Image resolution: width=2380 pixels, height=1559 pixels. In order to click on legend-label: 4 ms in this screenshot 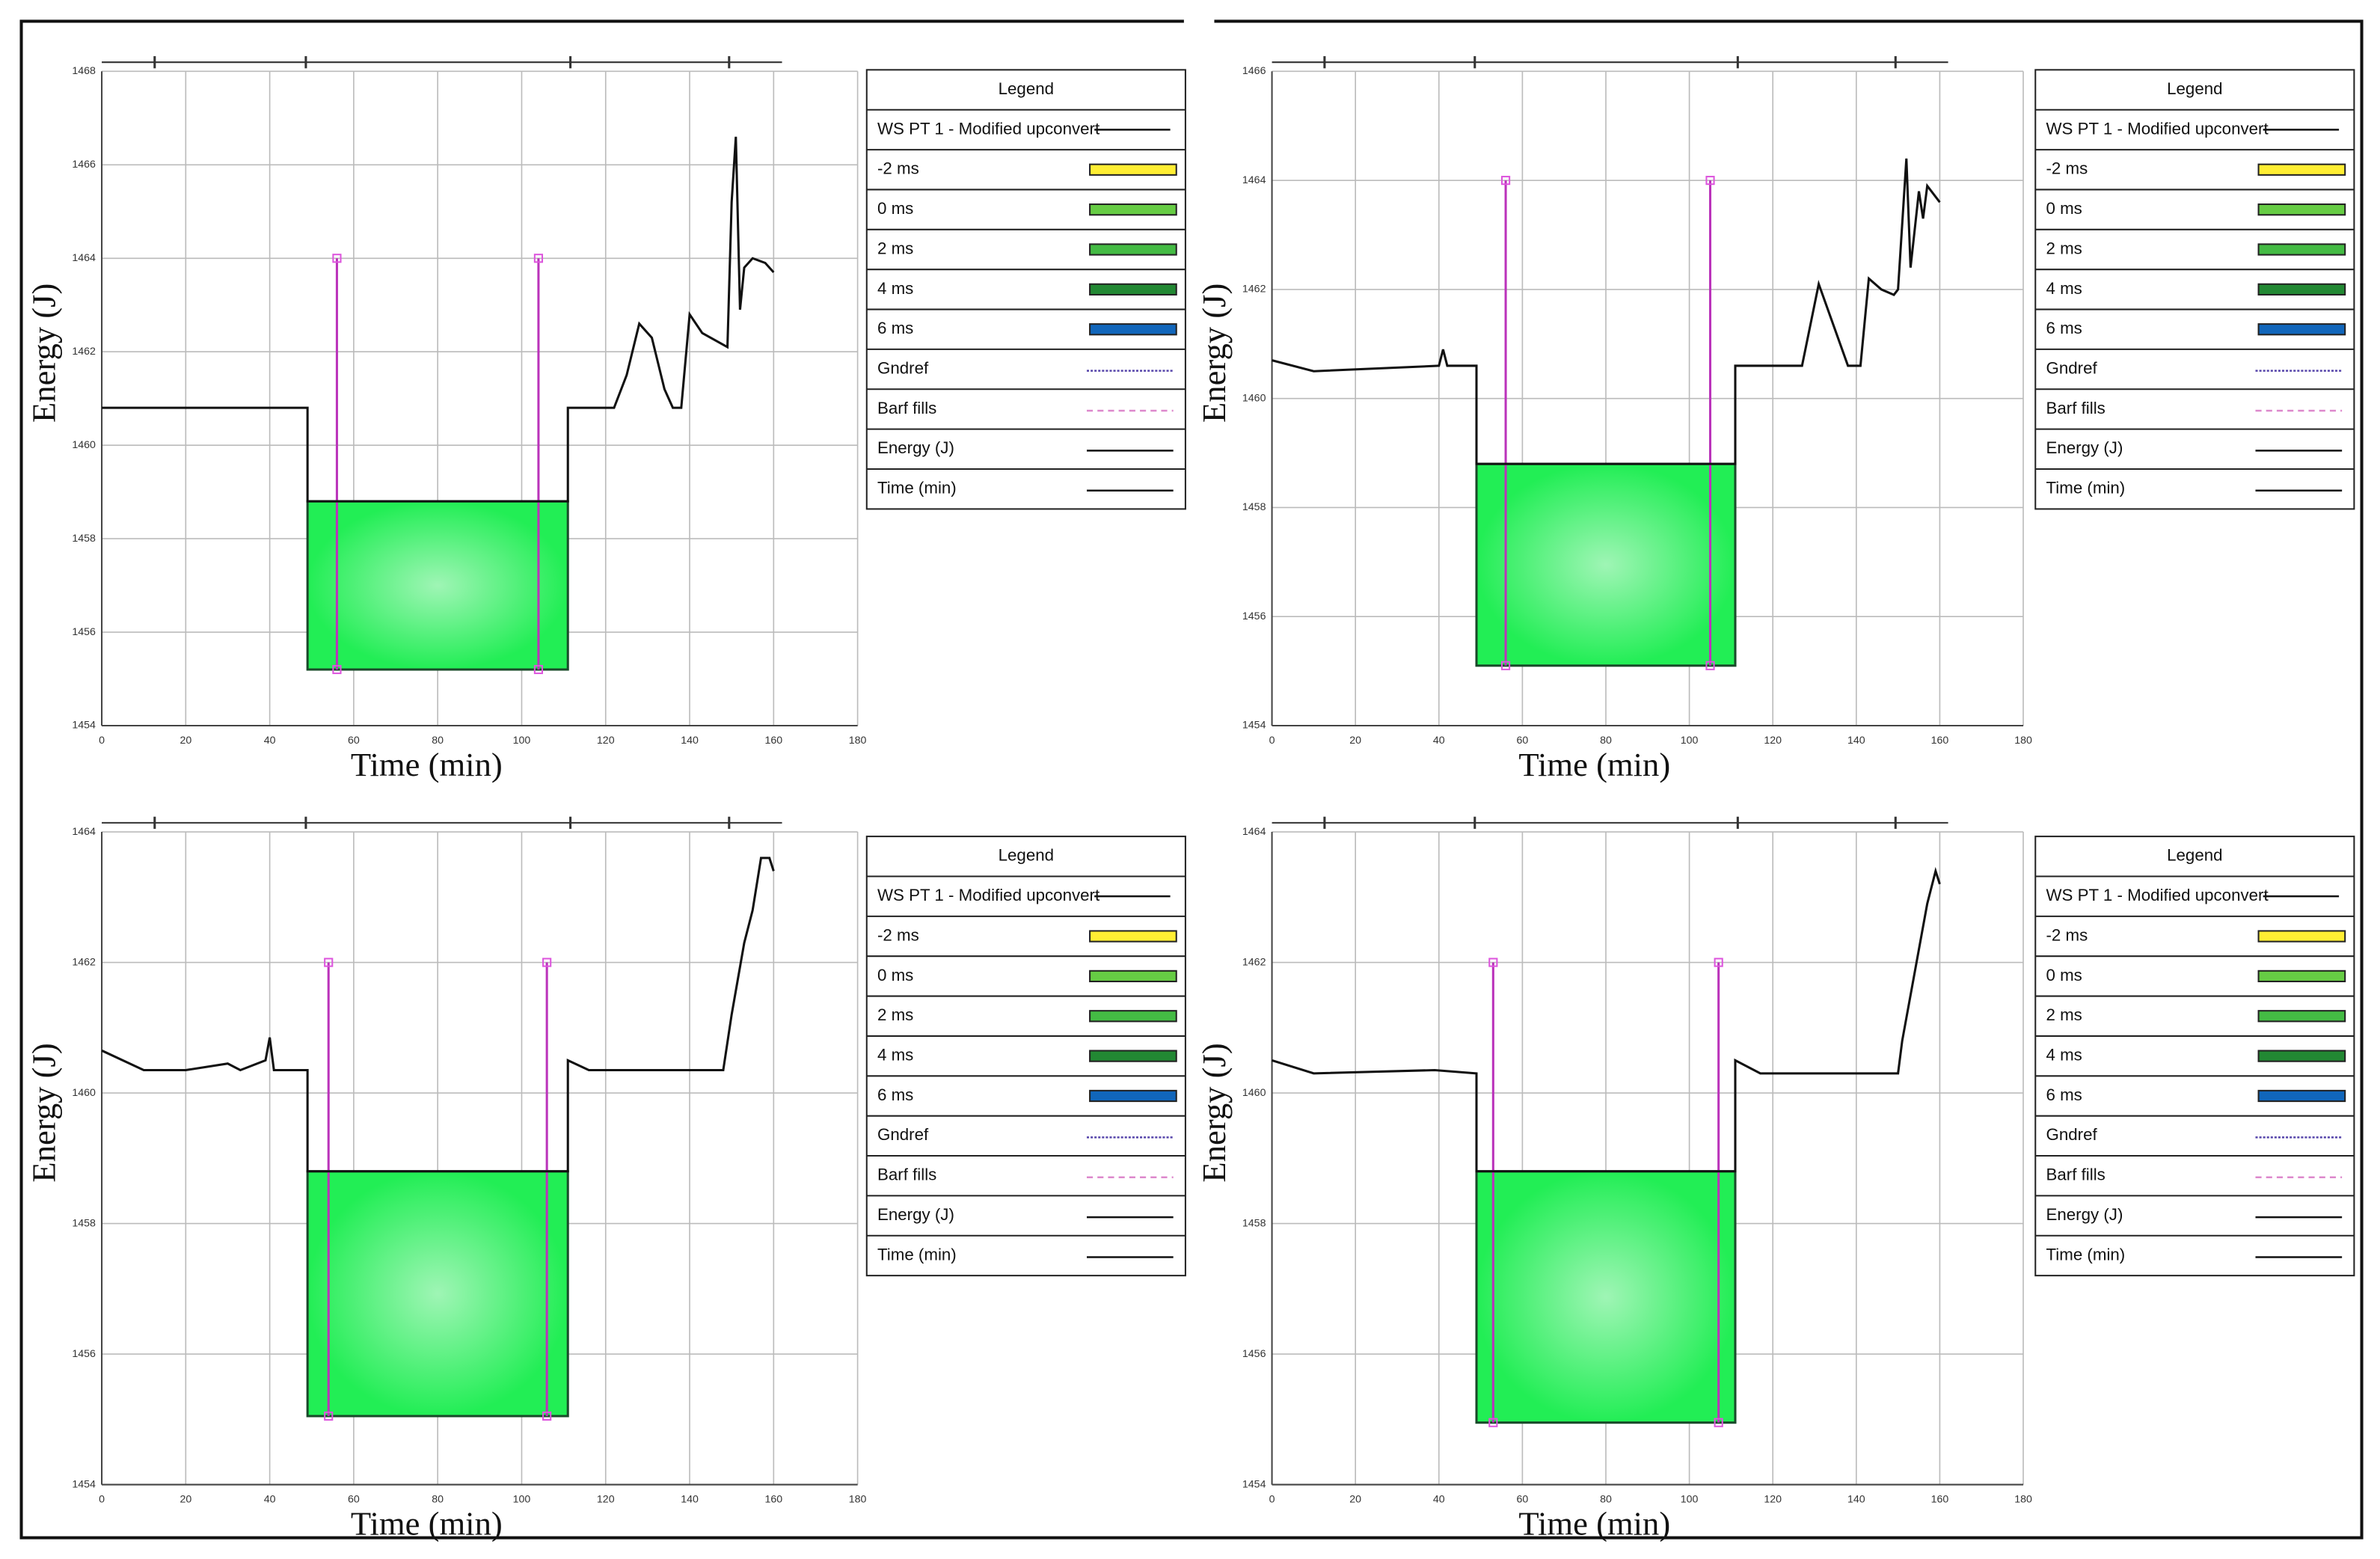, I will do `click(2064, 1055)`.